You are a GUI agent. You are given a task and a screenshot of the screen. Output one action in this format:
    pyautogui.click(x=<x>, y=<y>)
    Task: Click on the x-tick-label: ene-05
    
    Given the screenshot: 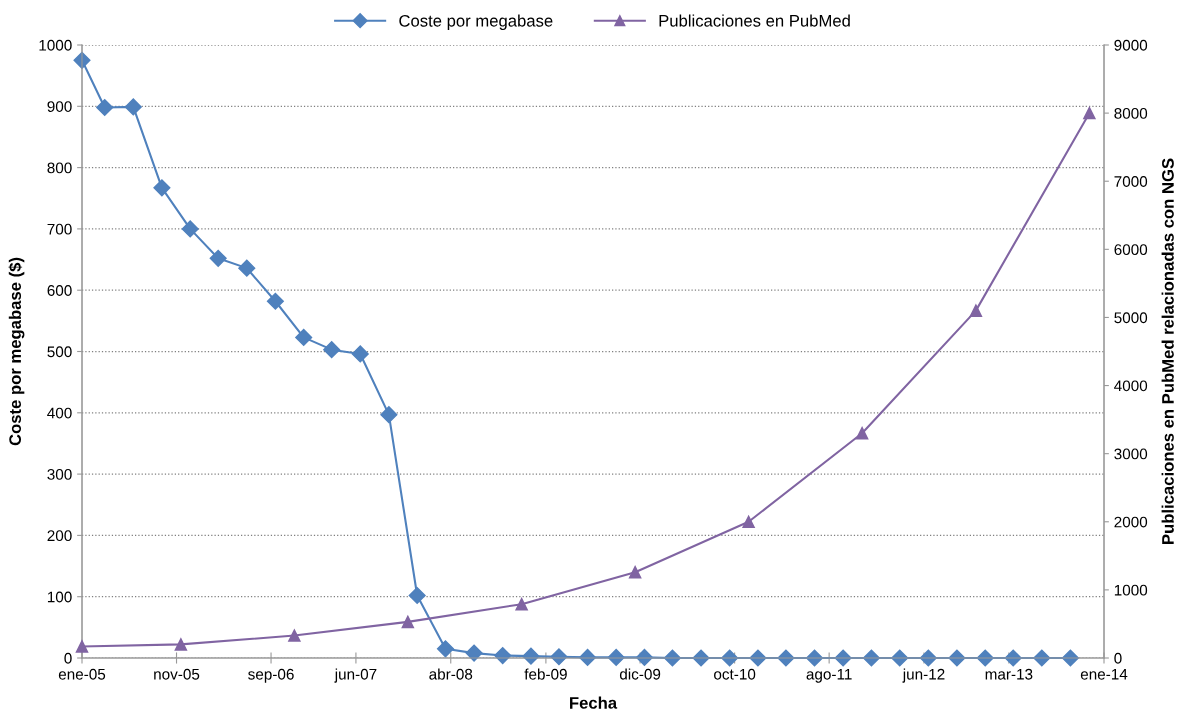 What is the action you would take?
    pyautogui.click(x=82, y=674)
    